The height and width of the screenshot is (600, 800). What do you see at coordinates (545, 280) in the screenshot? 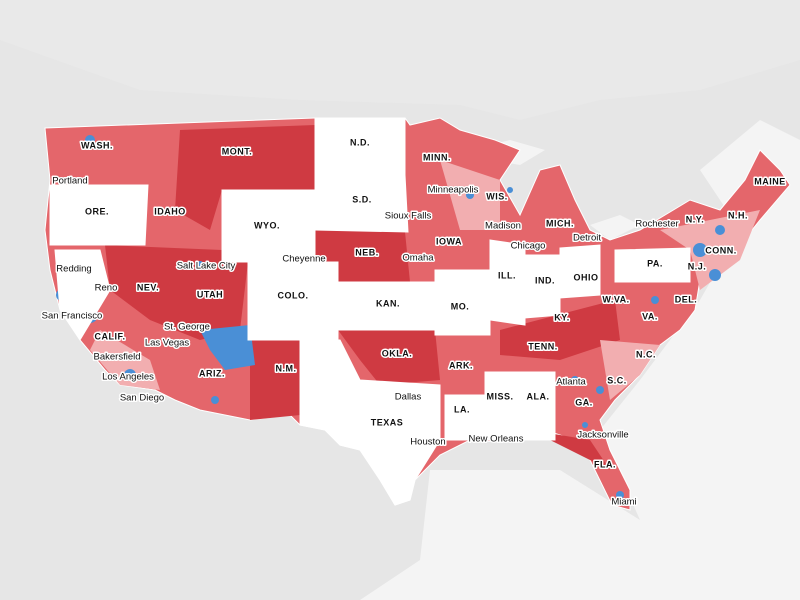
I see `state-label: IND.` at bounding box center [545, 280].